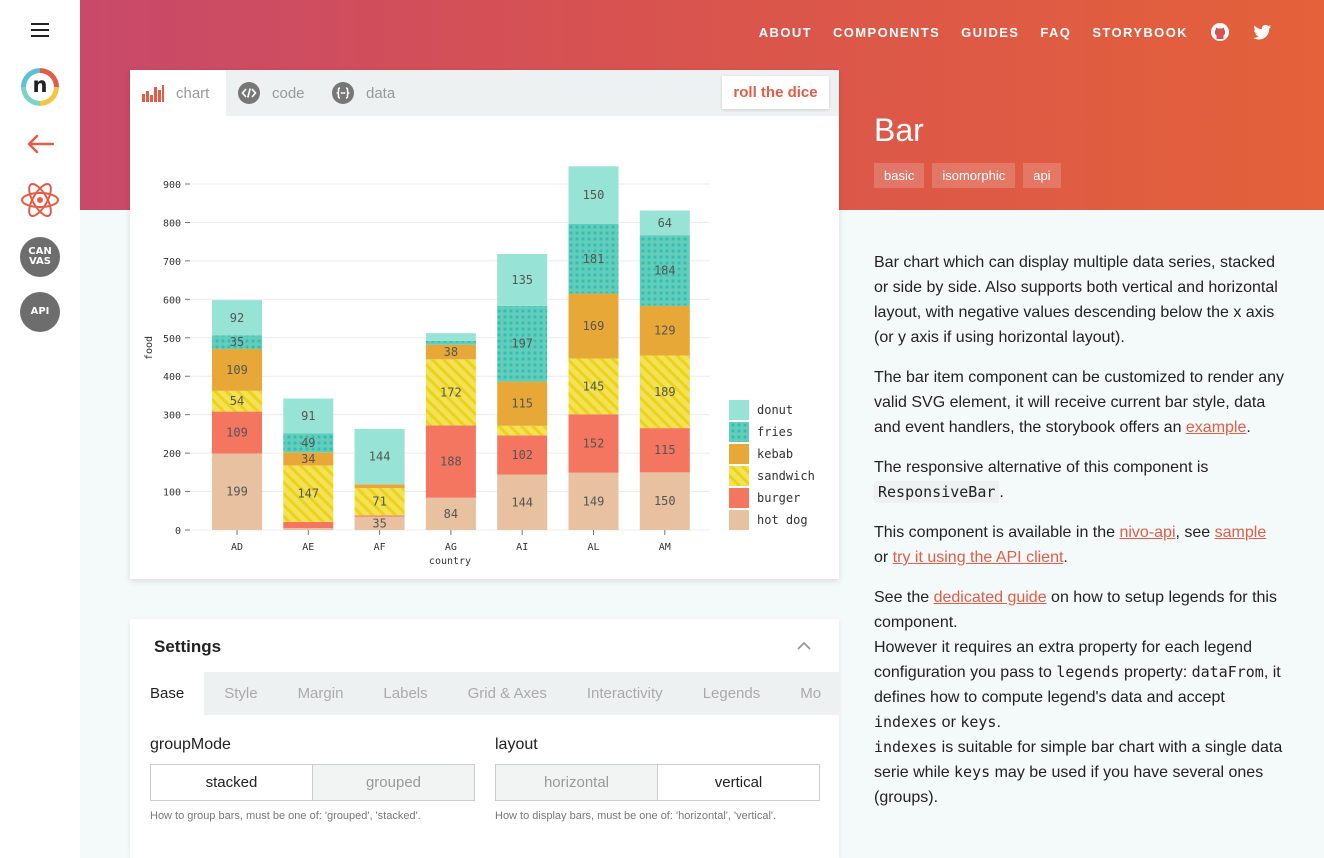 The image size is (1324, 858). I want to click on bar-data-label: 150, so click(594, 195).